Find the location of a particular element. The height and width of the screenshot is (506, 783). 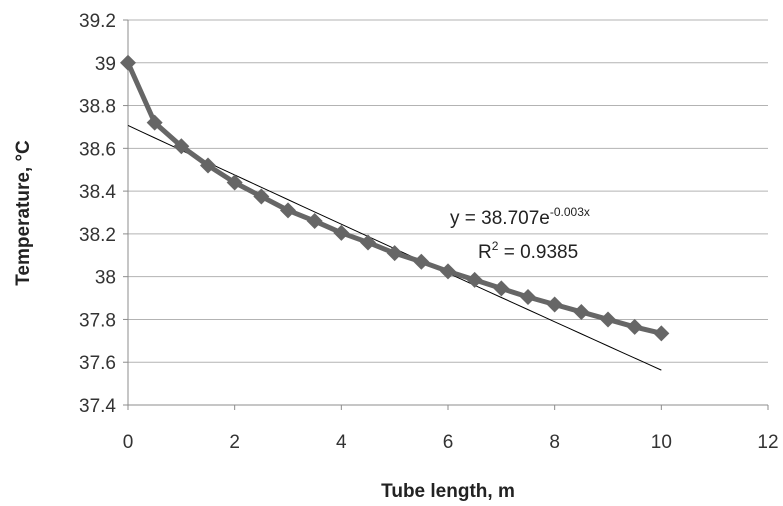

y-tick-label: 38.8 is located at coordinates (97, 107).